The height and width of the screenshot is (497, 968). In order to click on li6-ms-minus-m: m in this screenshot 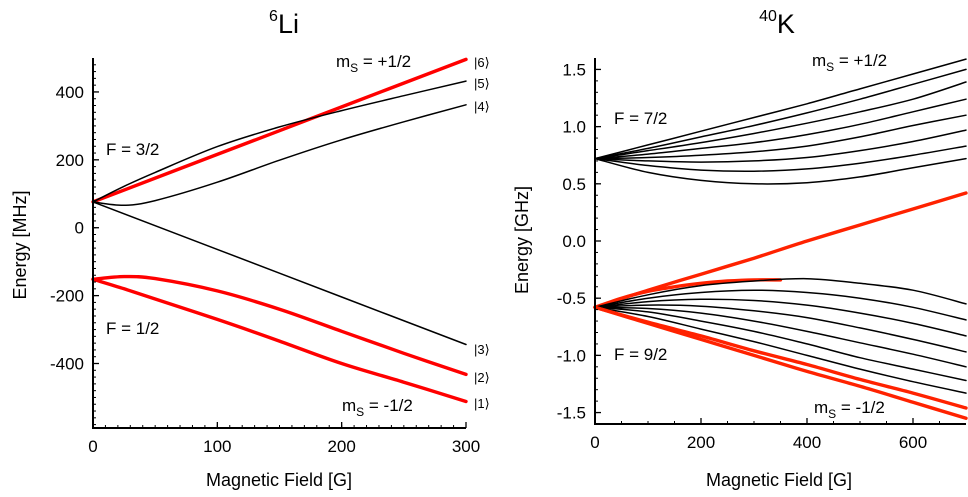, I will do `click(349, 405)`.